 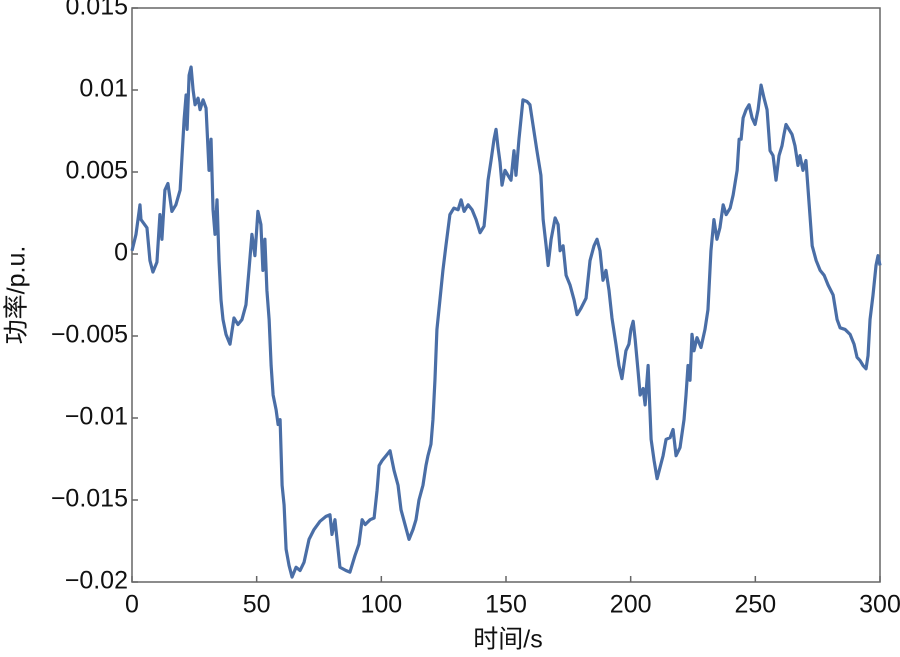 I want to click on x-tick-label: 100, so click(x=381, y=605).